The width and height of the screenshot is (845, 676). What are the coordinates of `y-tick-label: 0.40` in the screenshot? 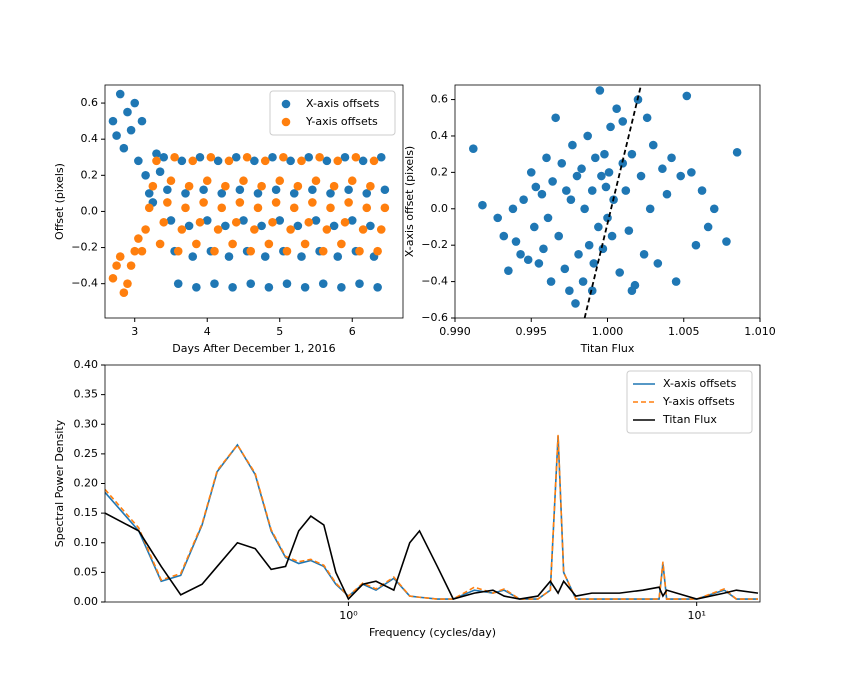 It's located at (86, 364).